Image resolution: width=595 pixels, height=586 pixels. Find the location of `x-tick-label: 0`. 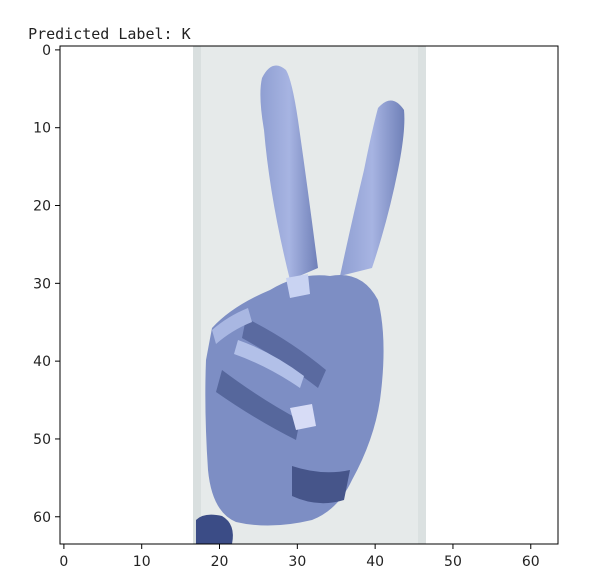

x-tick-label: 0 is located at coordinates (63, 562).